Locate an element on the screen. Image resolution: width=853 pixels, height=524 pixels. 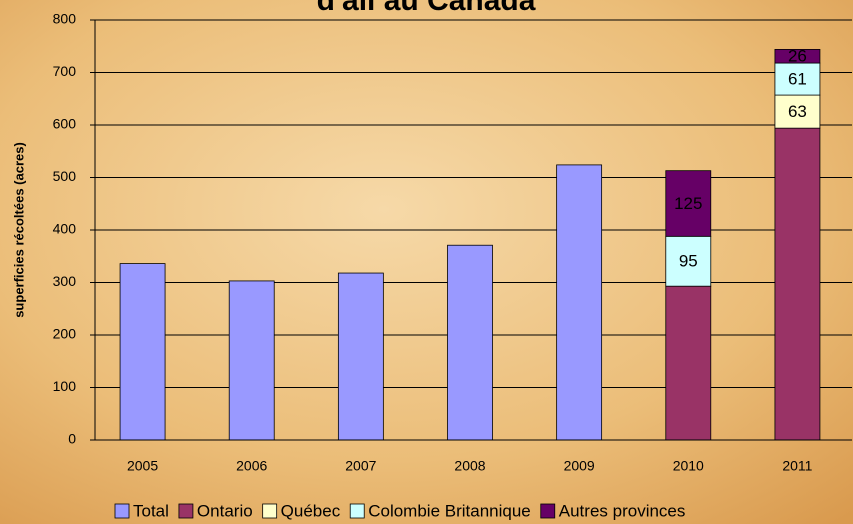
y-tick-label: 500 is located at coordinates (65, 176).